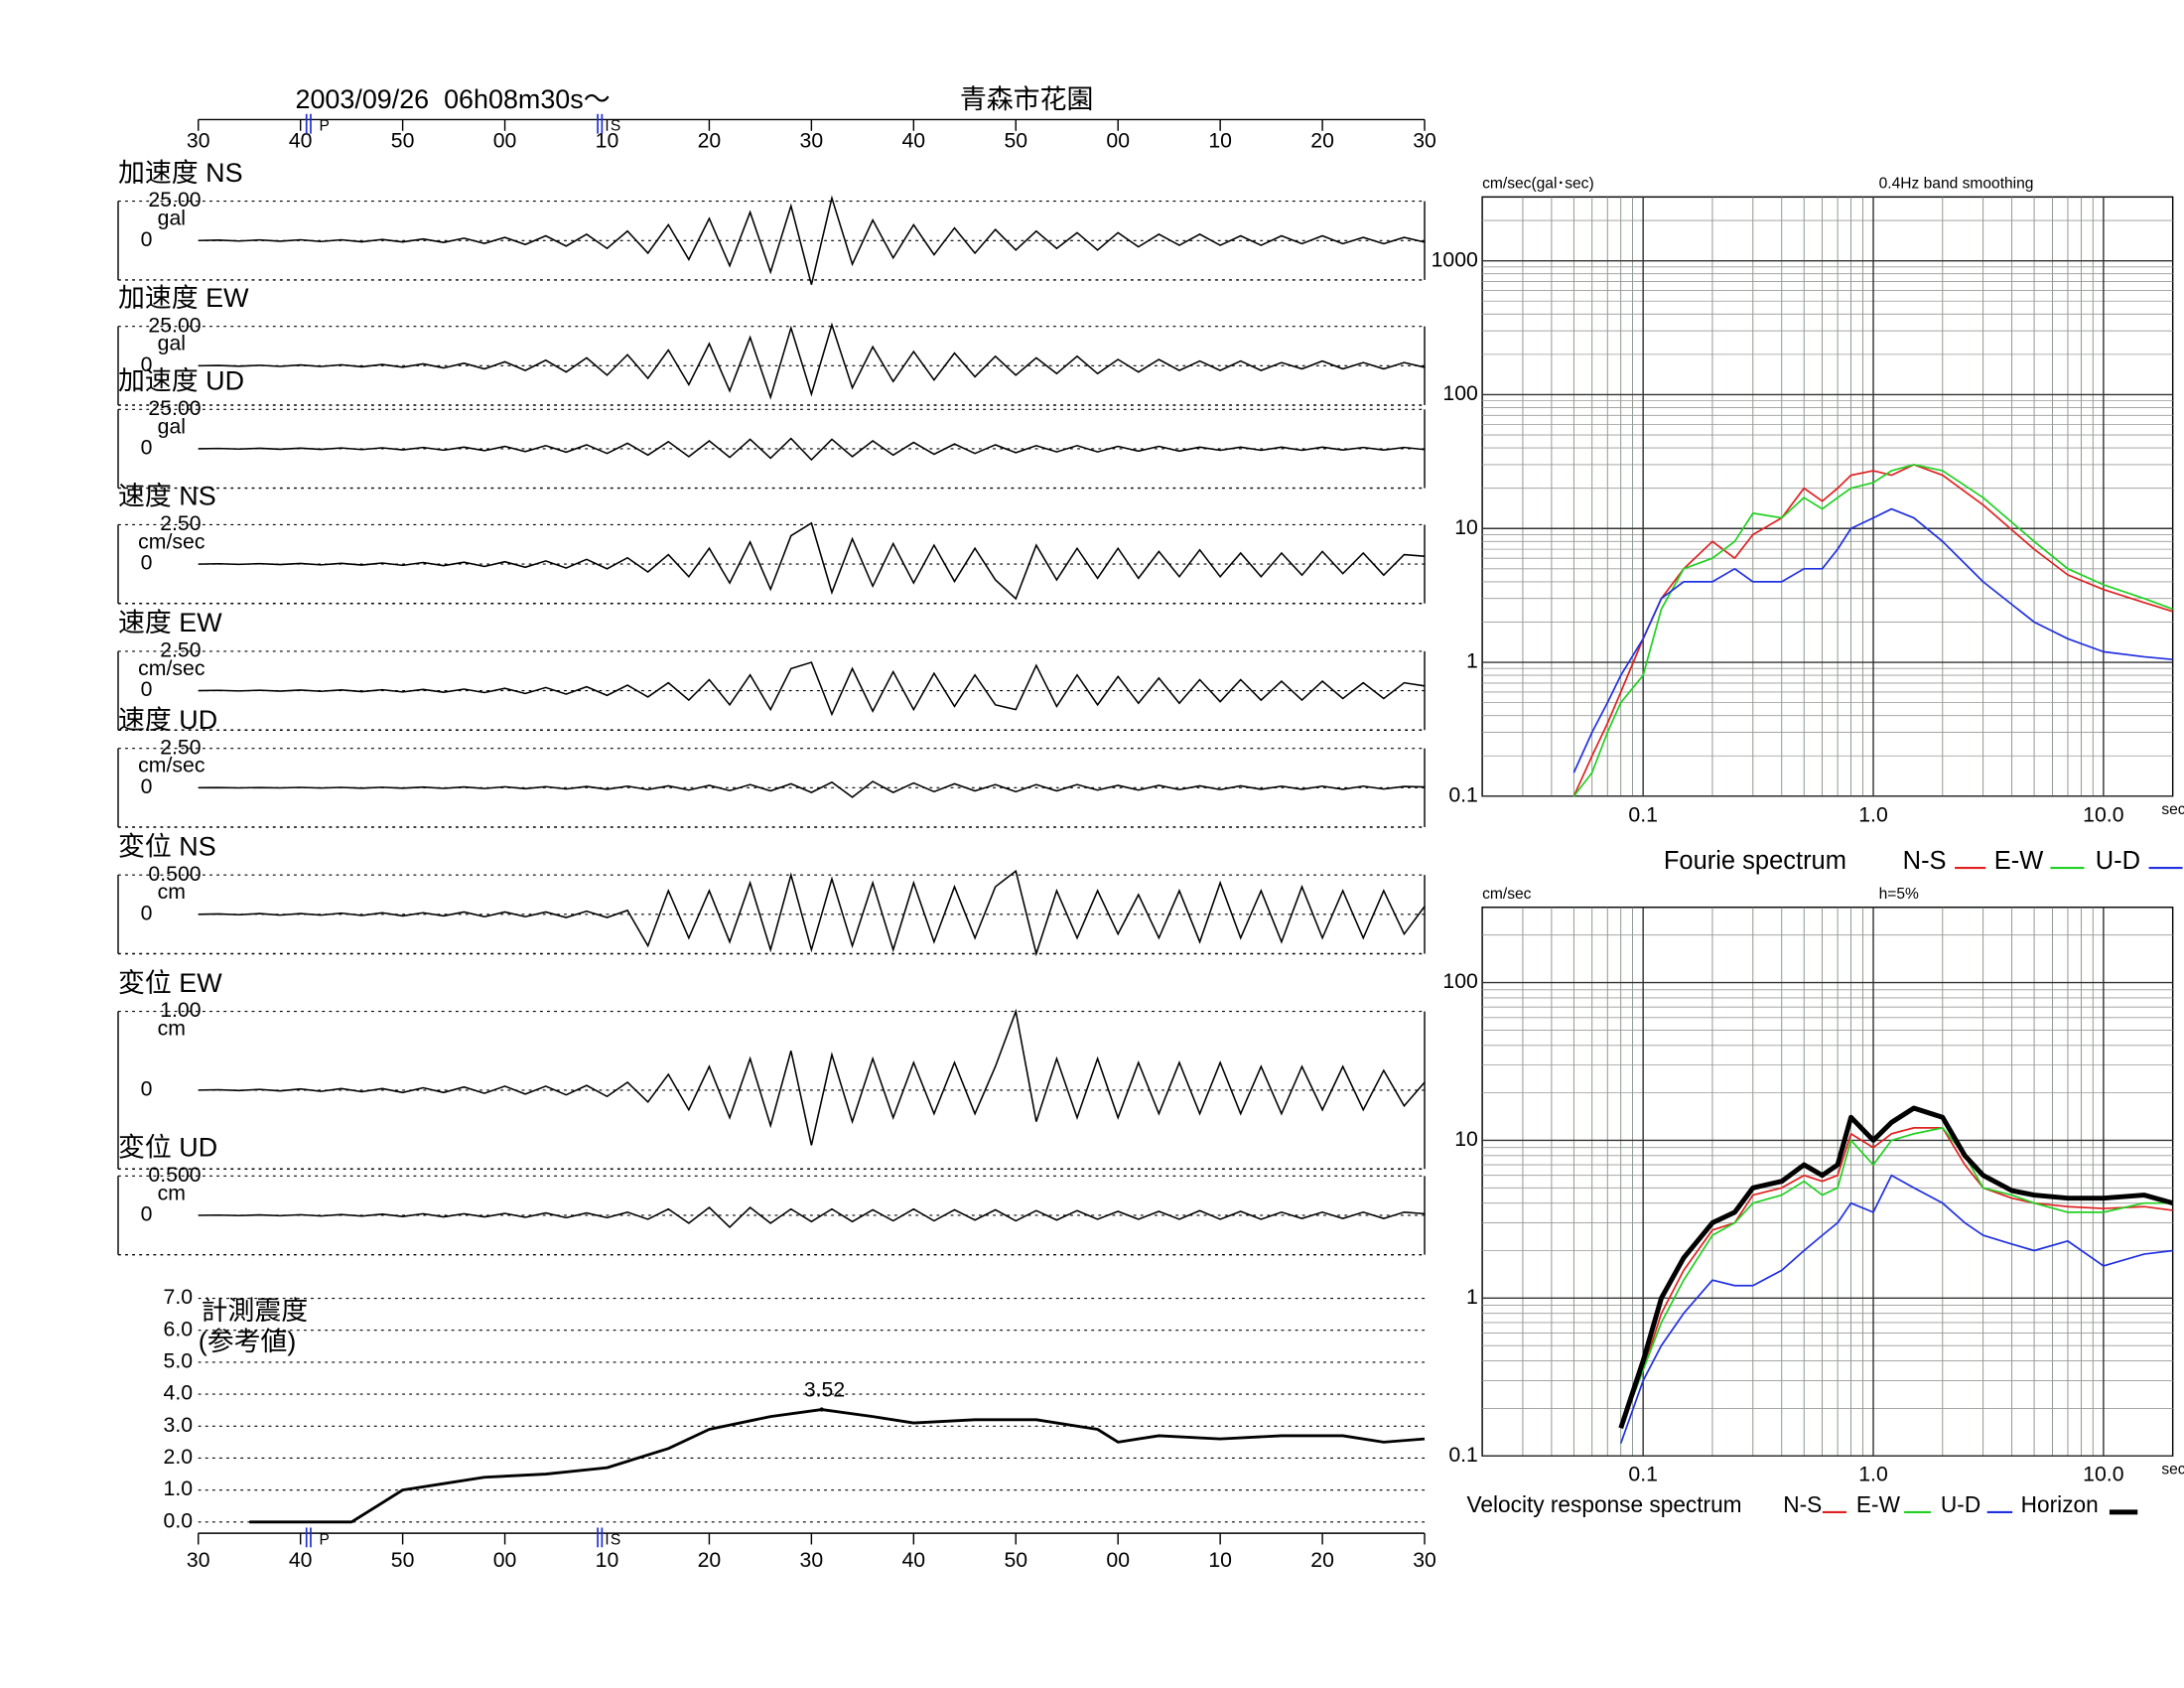  I want to click on y-tick-label: 6.0, so click(179, 1328).